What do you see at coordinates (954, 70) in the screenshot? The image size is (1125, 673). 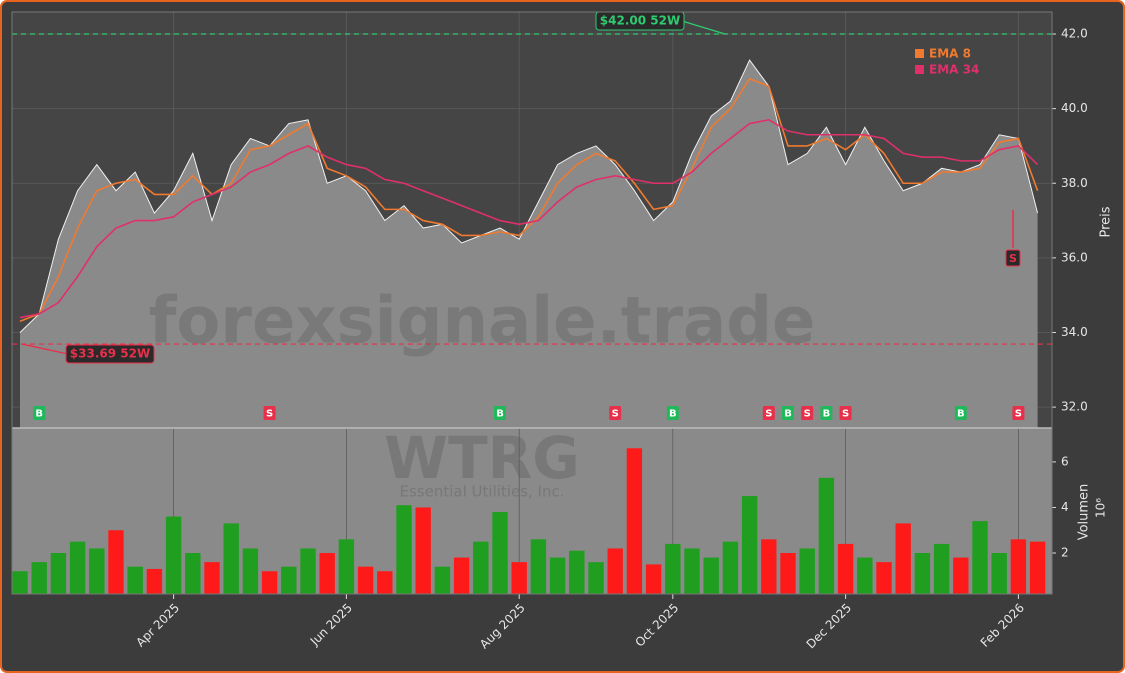 I see `legend-label: EMA 34` at bounding box center [954, 70].